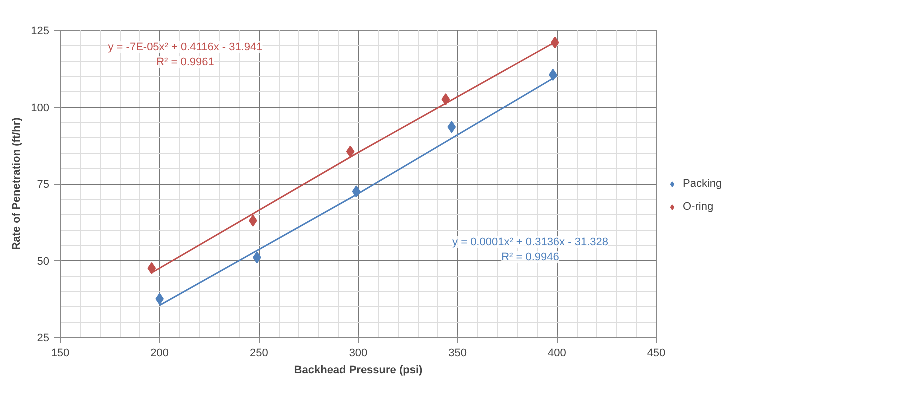 The image size is (917, 419). I want to click on x-tick-label: 200, so click(160, 354).